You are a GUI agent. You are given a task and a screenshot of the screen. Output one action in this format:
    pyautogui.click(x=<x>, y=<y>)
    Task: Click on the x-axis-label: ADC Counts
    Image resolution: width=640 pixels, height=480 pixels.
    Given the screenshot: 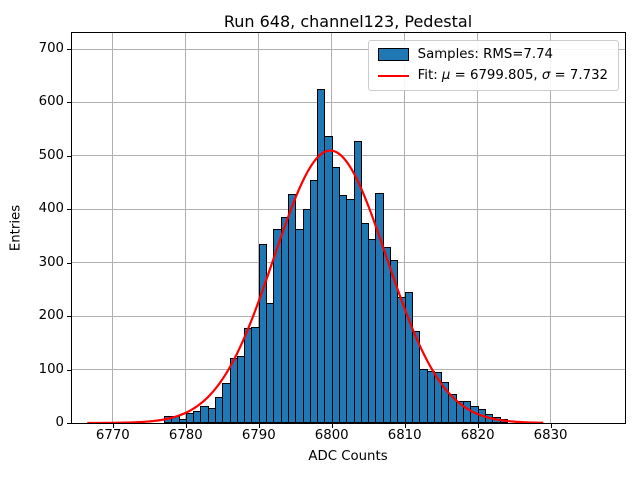 What is the action you would take?
    pyautogui.click(x=348, y=456)
    